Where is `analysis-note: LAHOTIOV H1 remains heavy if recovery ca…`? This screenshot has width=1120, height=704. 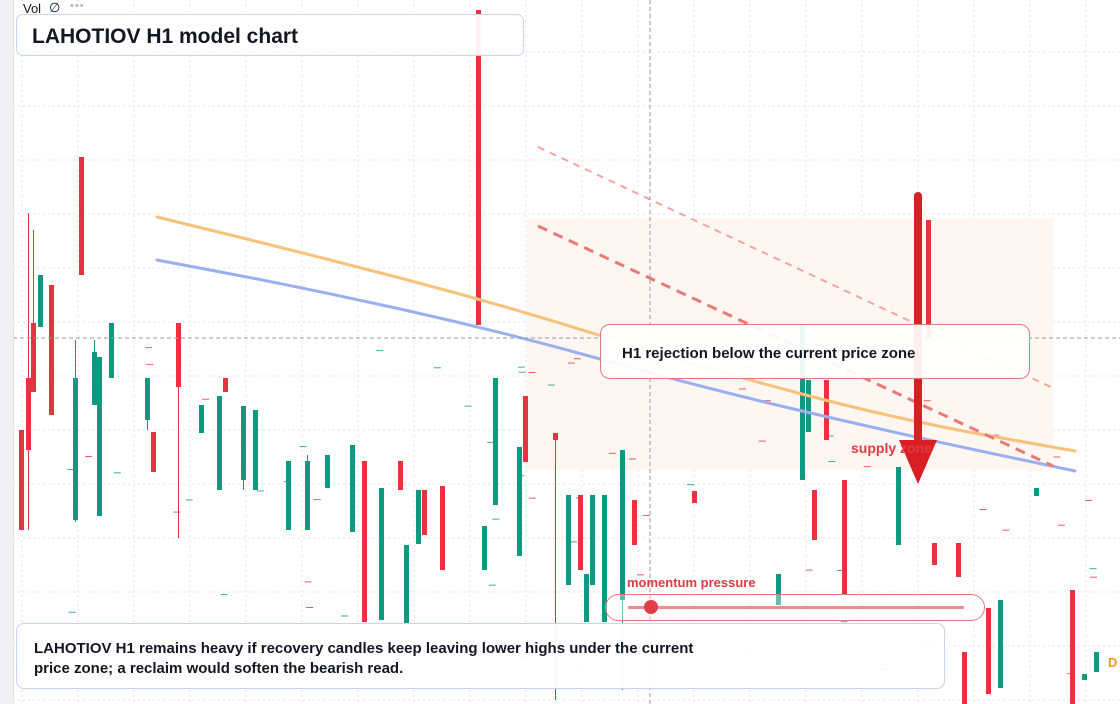
analysis-note: LAHOTIOV H1 remains heavy if recovery ca… is located at coordinates (364, 658).